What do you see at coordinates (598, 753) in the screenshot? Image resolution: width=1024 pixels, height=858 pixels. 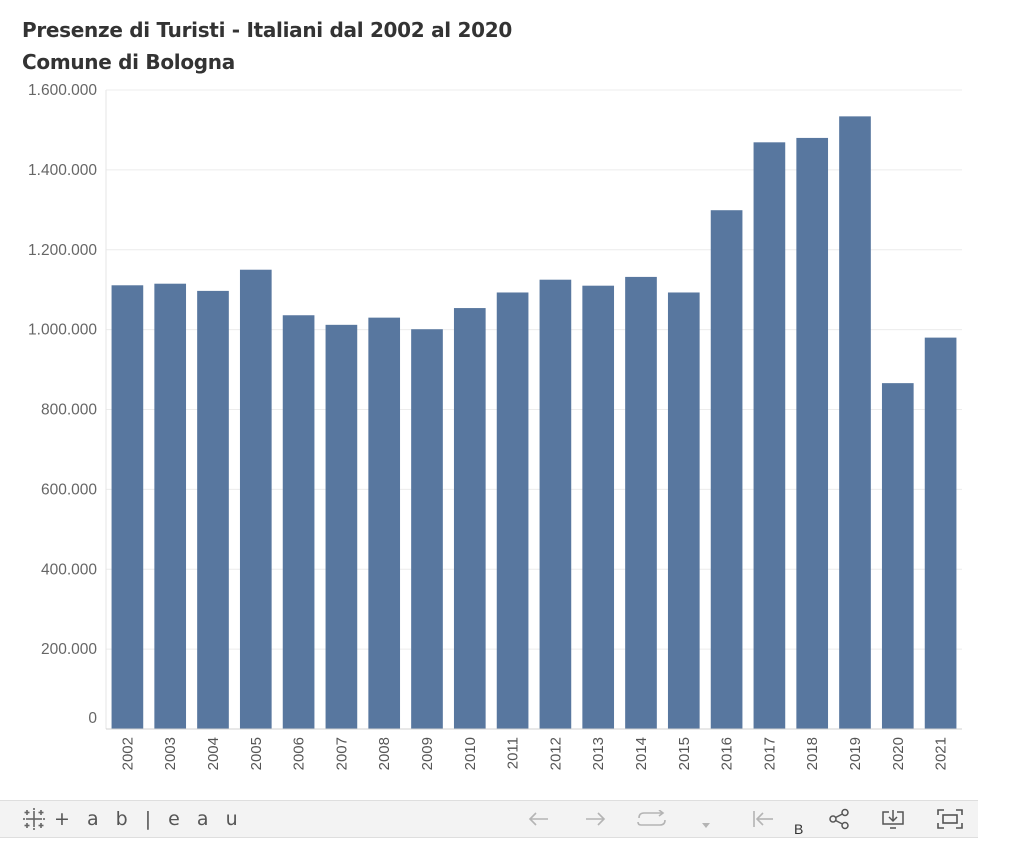 I see `x-tick-label: 2013` at bounding box center [598, 753].